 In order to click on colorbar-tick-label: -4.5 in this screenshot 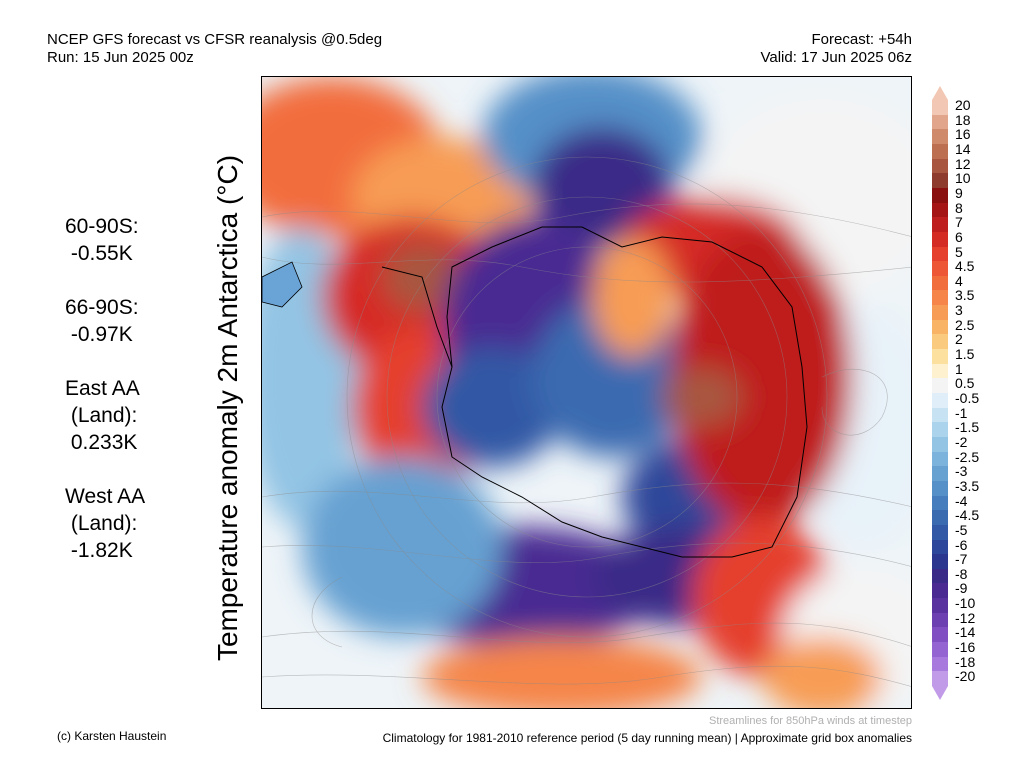, I will do `click(967, 515)`.